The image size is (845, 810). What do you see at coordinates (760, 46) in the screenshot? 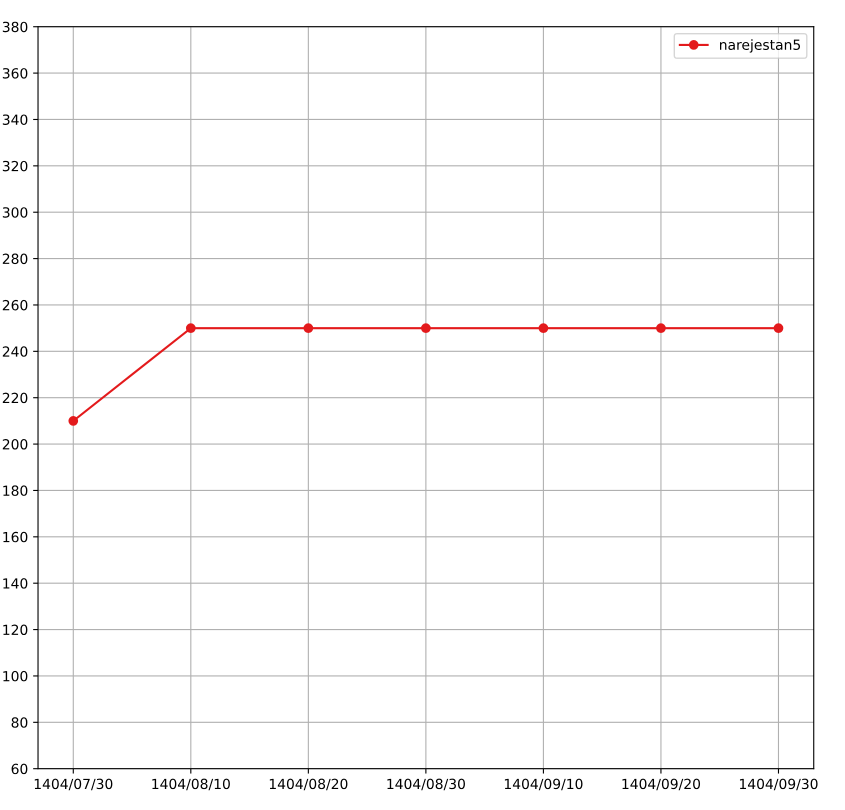
I see `legend-label: narejestan5` at bounding box center [760, 46].